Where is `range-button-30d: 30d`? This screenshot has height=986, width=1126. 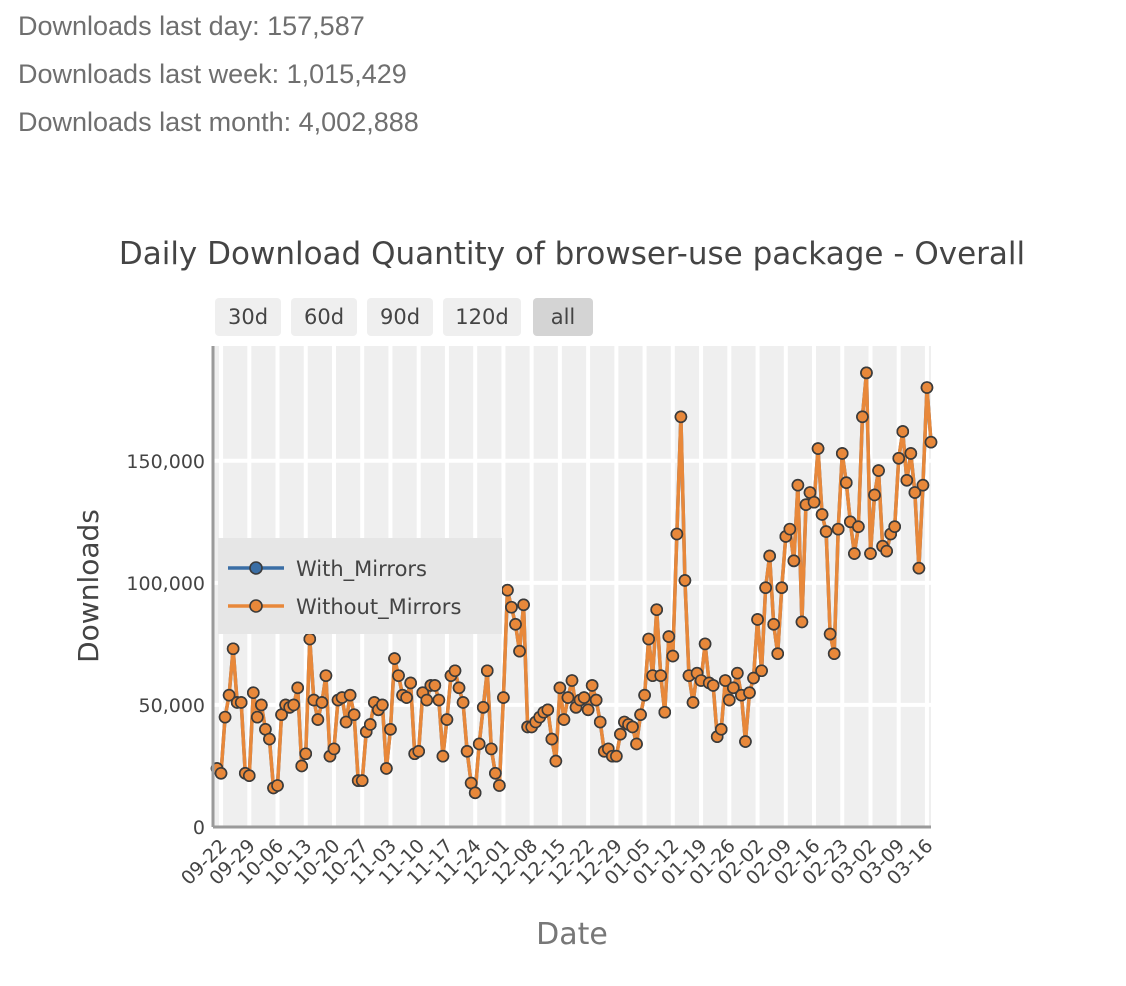
range-button-30d: 30d is located at coordinates (248, 317).